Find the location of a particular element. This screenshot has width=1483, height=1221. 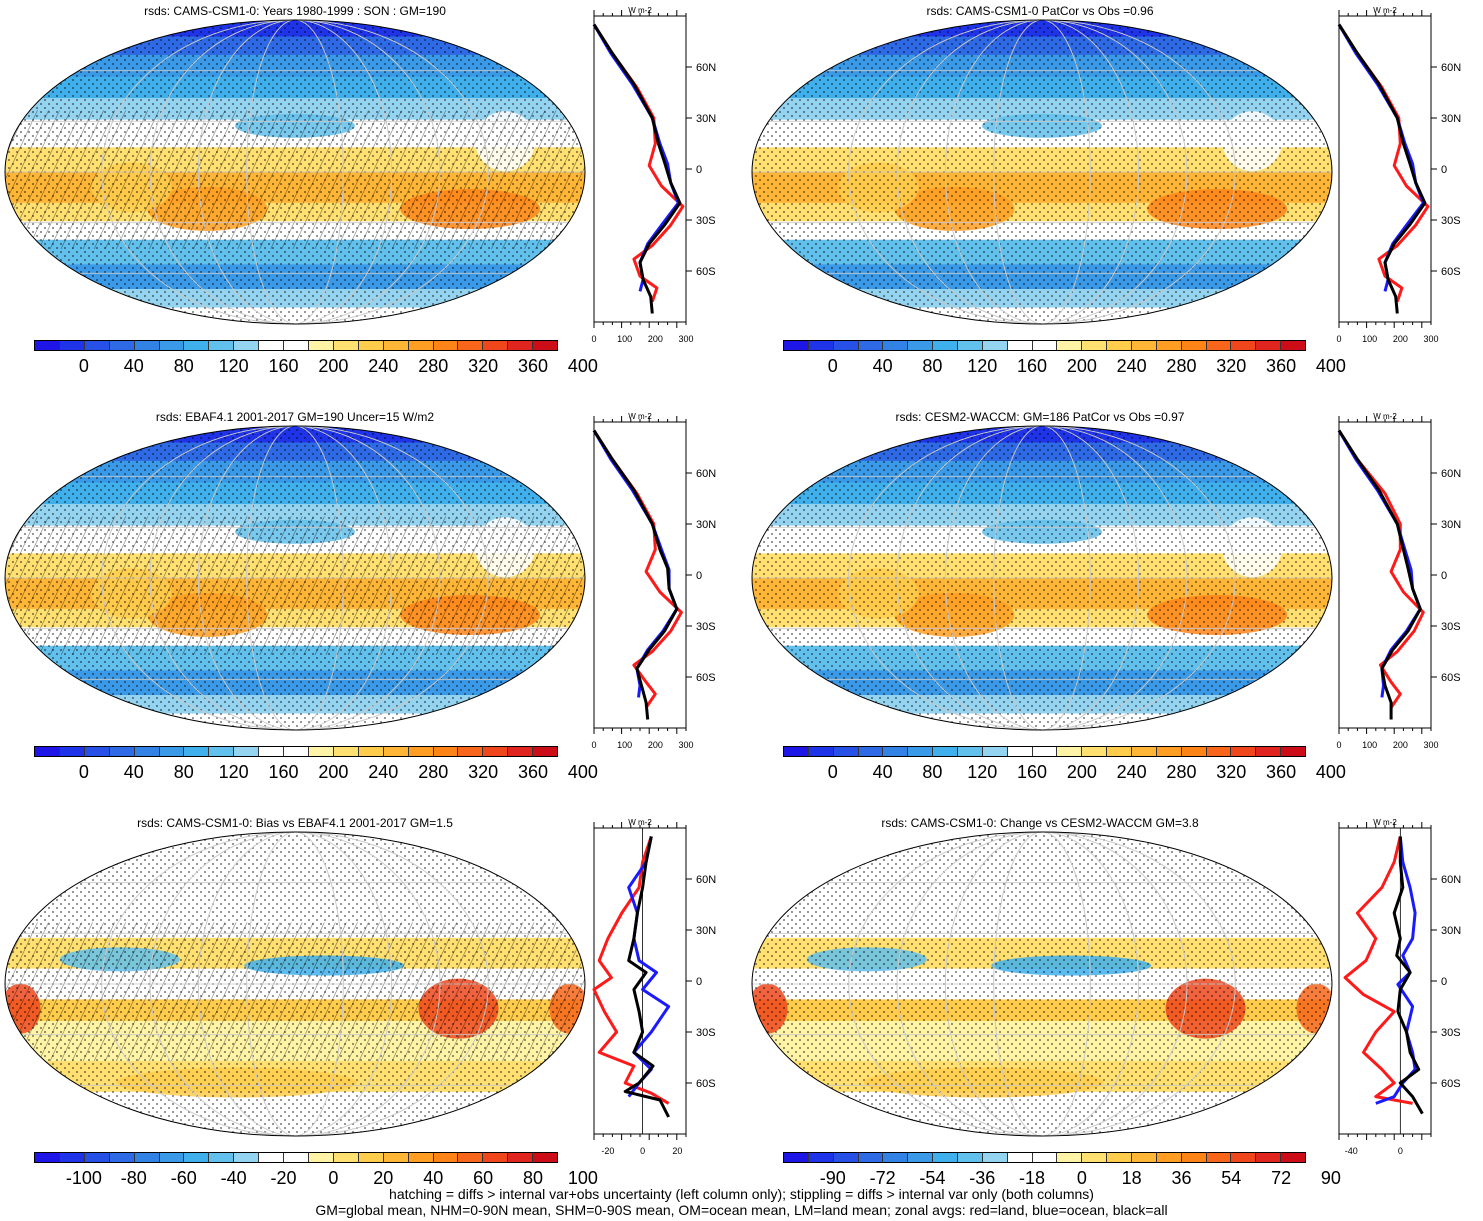

colorbar-tick-label: 0 is located at coordinates (83, 772).